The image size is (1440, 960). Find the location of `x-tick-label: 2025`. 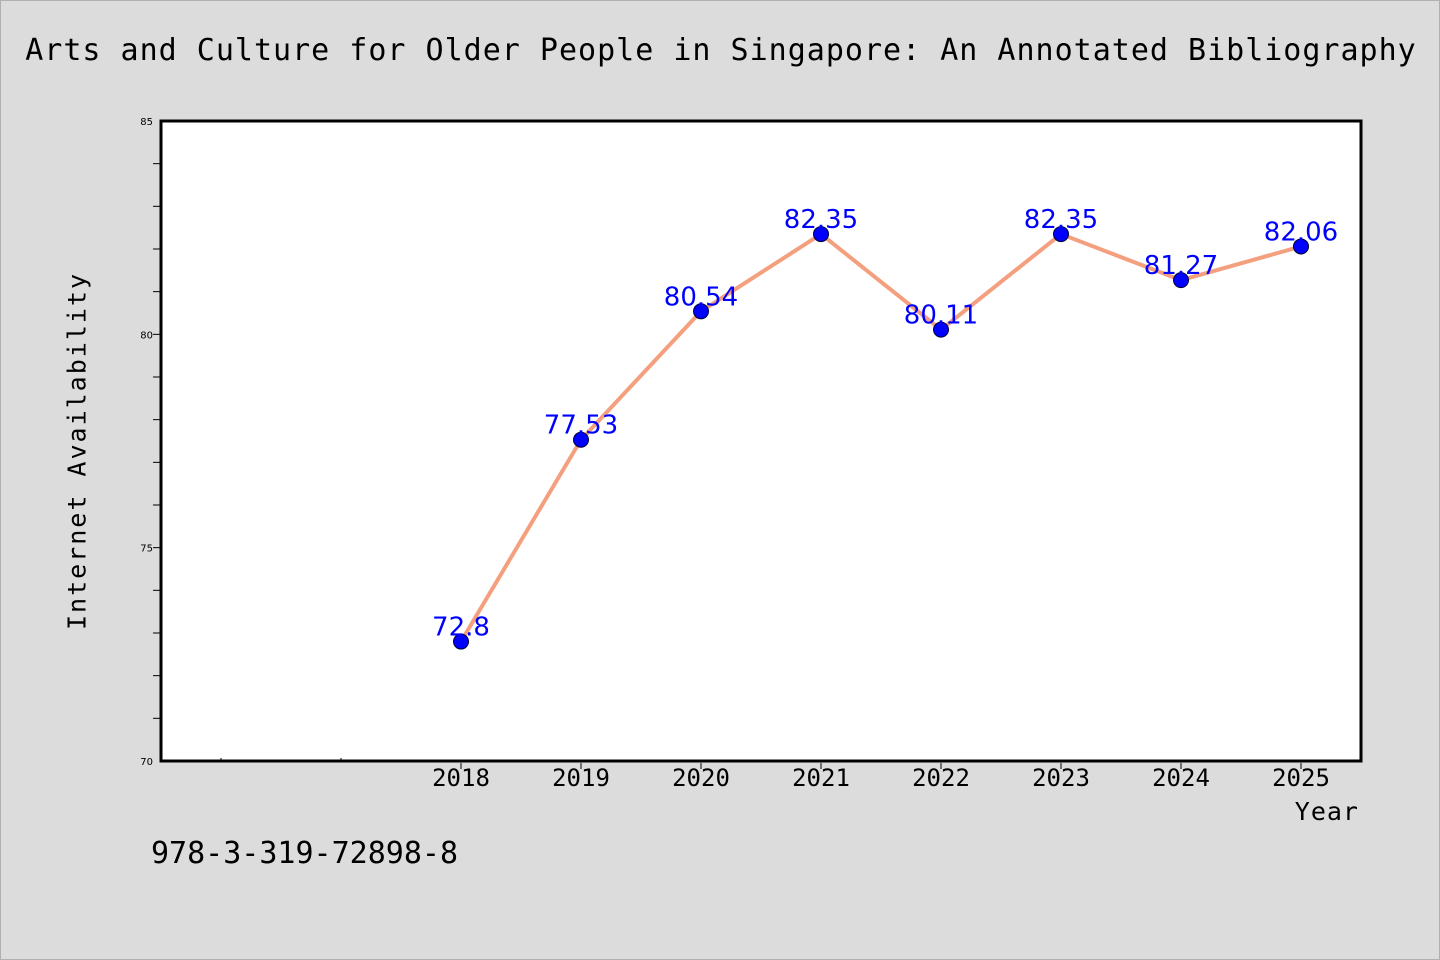

x-tick-label: 2025 is located at coordinates (1301, 778).